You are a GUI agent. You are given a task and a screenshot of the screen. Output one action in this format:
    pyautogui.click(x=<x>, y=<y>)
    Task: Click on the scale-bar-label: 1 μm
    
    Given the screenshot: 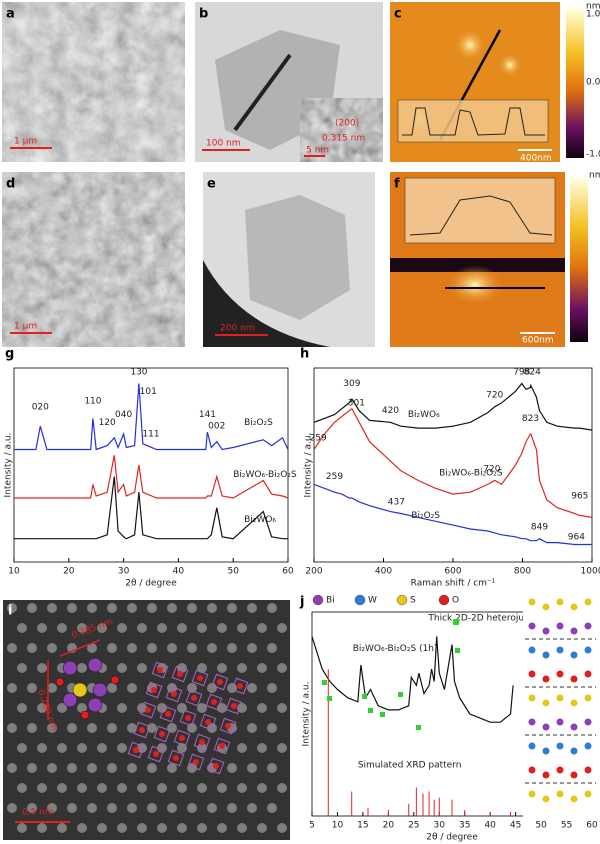 What is the action you would take?
    pyautogui.click(x=25, y=327)
    